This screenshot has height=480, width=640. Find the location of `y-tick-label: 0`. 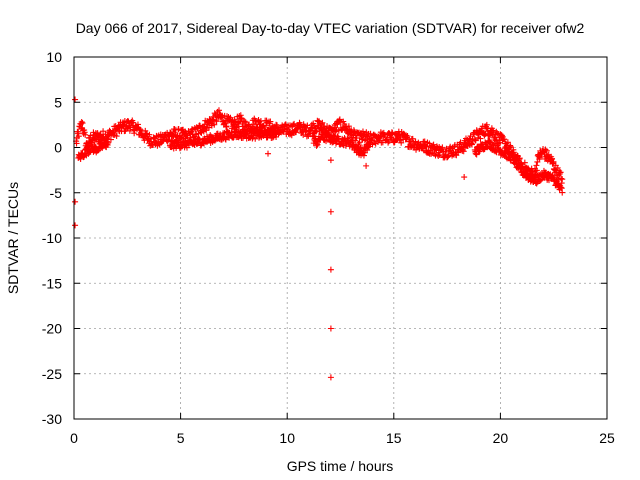

y-tick-label: 0 is located at coordinates (58, 148).